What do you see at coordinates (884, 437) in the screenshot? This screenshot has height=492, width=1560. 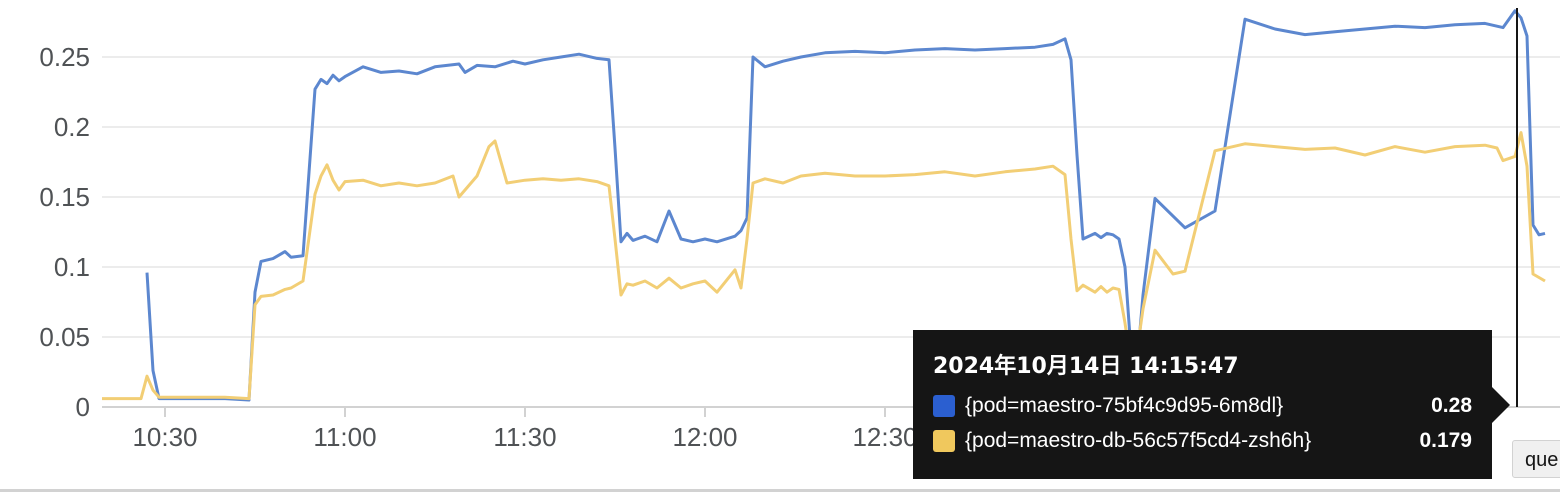 I see `x-tick-label: 12:30` at bounding box center [884, 437].